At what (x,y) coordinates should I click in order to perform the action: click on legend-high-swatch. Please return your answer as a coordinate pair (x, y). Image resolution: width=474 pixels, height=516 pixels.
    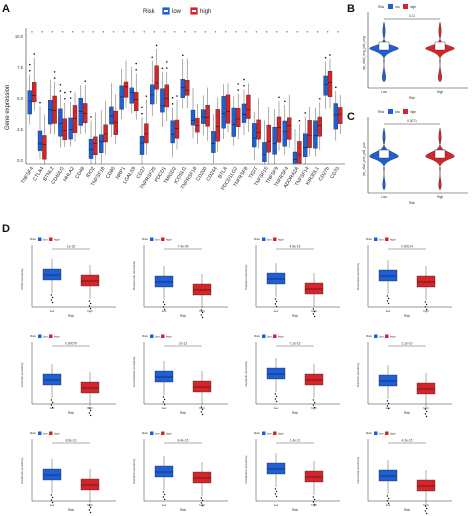
    Looking at the image, I should click on (387, 336).